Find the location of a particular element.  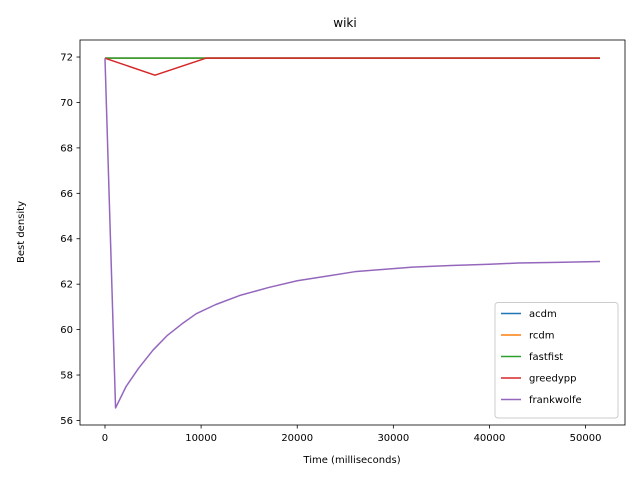

y-axis-label: Best density is located at coordinates (21, 232).